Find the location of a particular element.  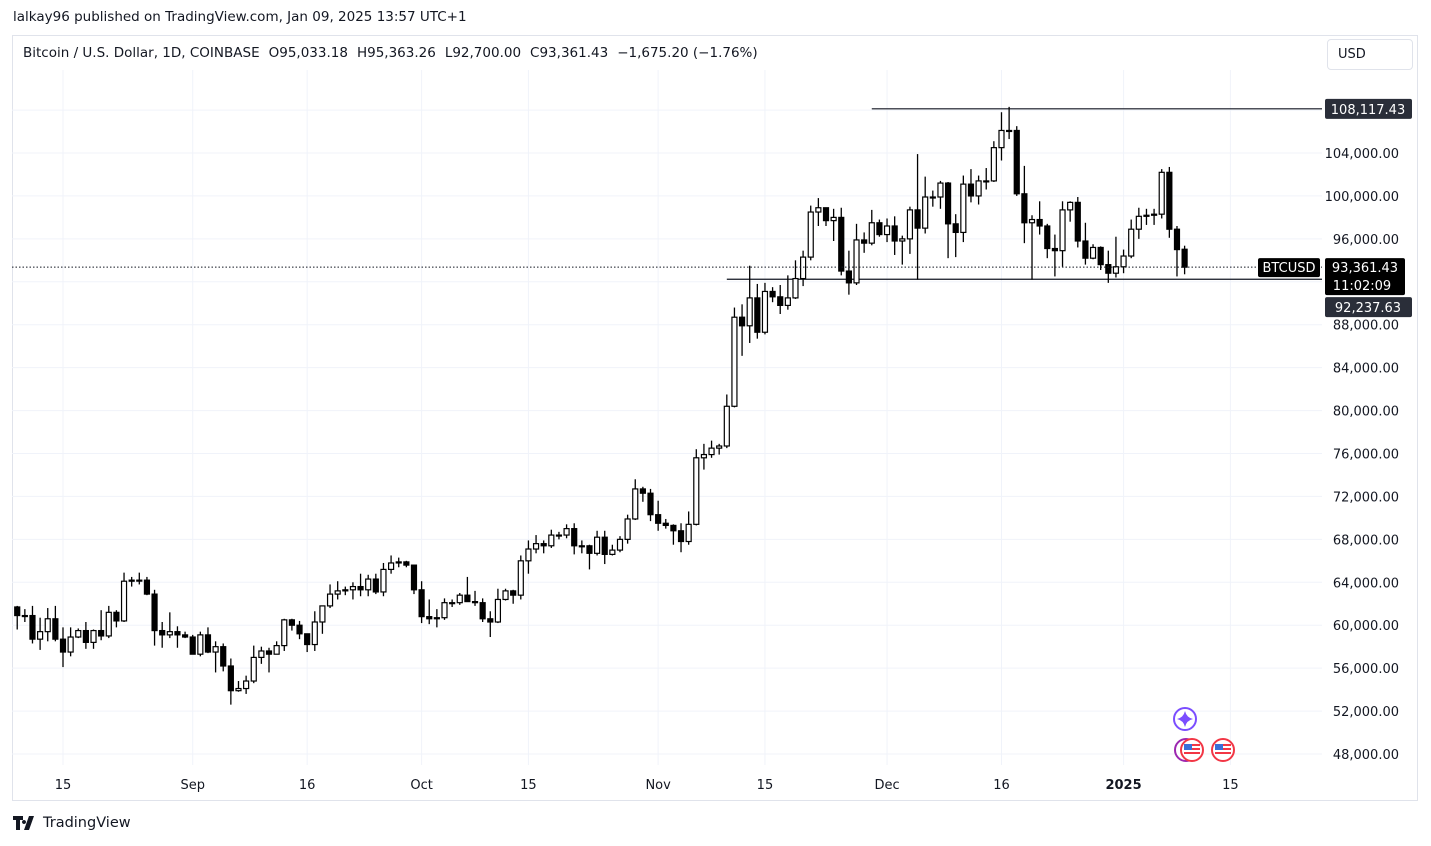

time-tick-label: Nov is located at coordinates (658, 785).